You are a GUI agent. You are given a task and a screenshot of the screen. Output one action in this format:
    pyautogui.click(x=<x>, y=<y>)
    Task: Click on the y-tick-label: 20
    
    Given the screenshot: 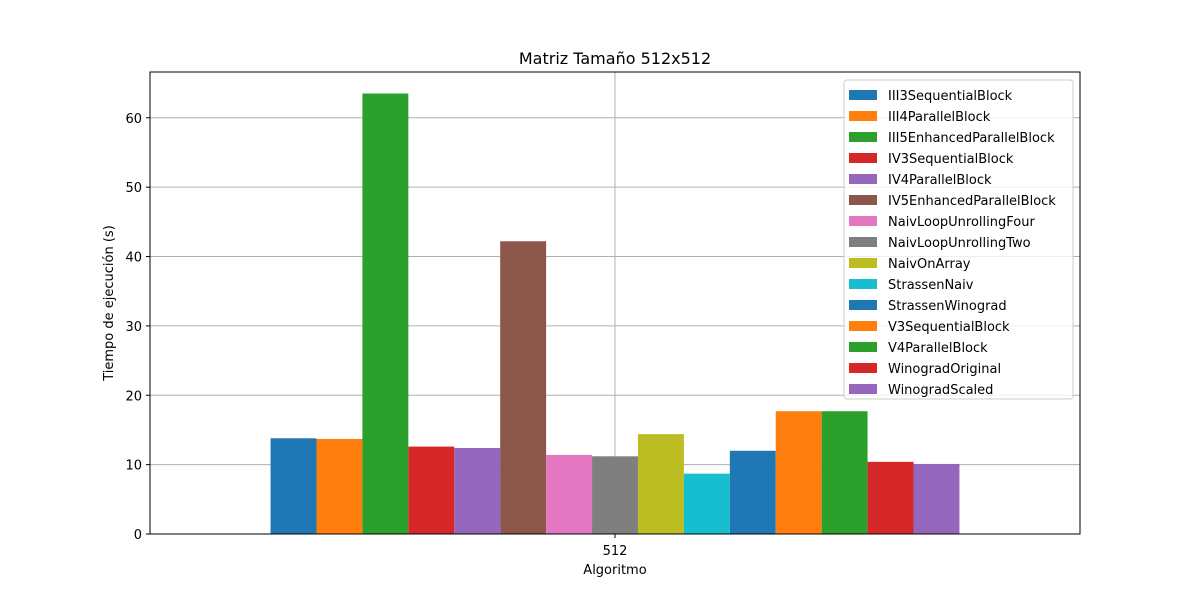 What is the action you would take?
    pyautogui.click(x=133, y=396)
    